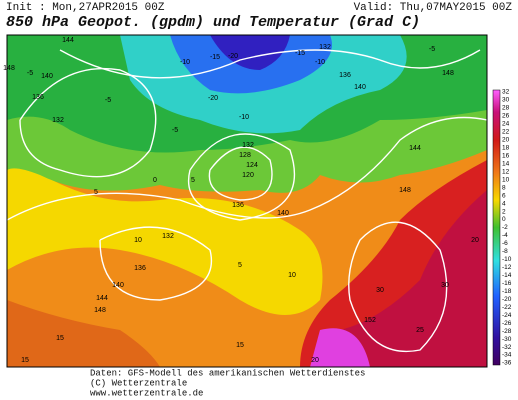  Describe the element at coordinates (506, 100) in the screenshot. I see `colorbar-label: 30` at that location.